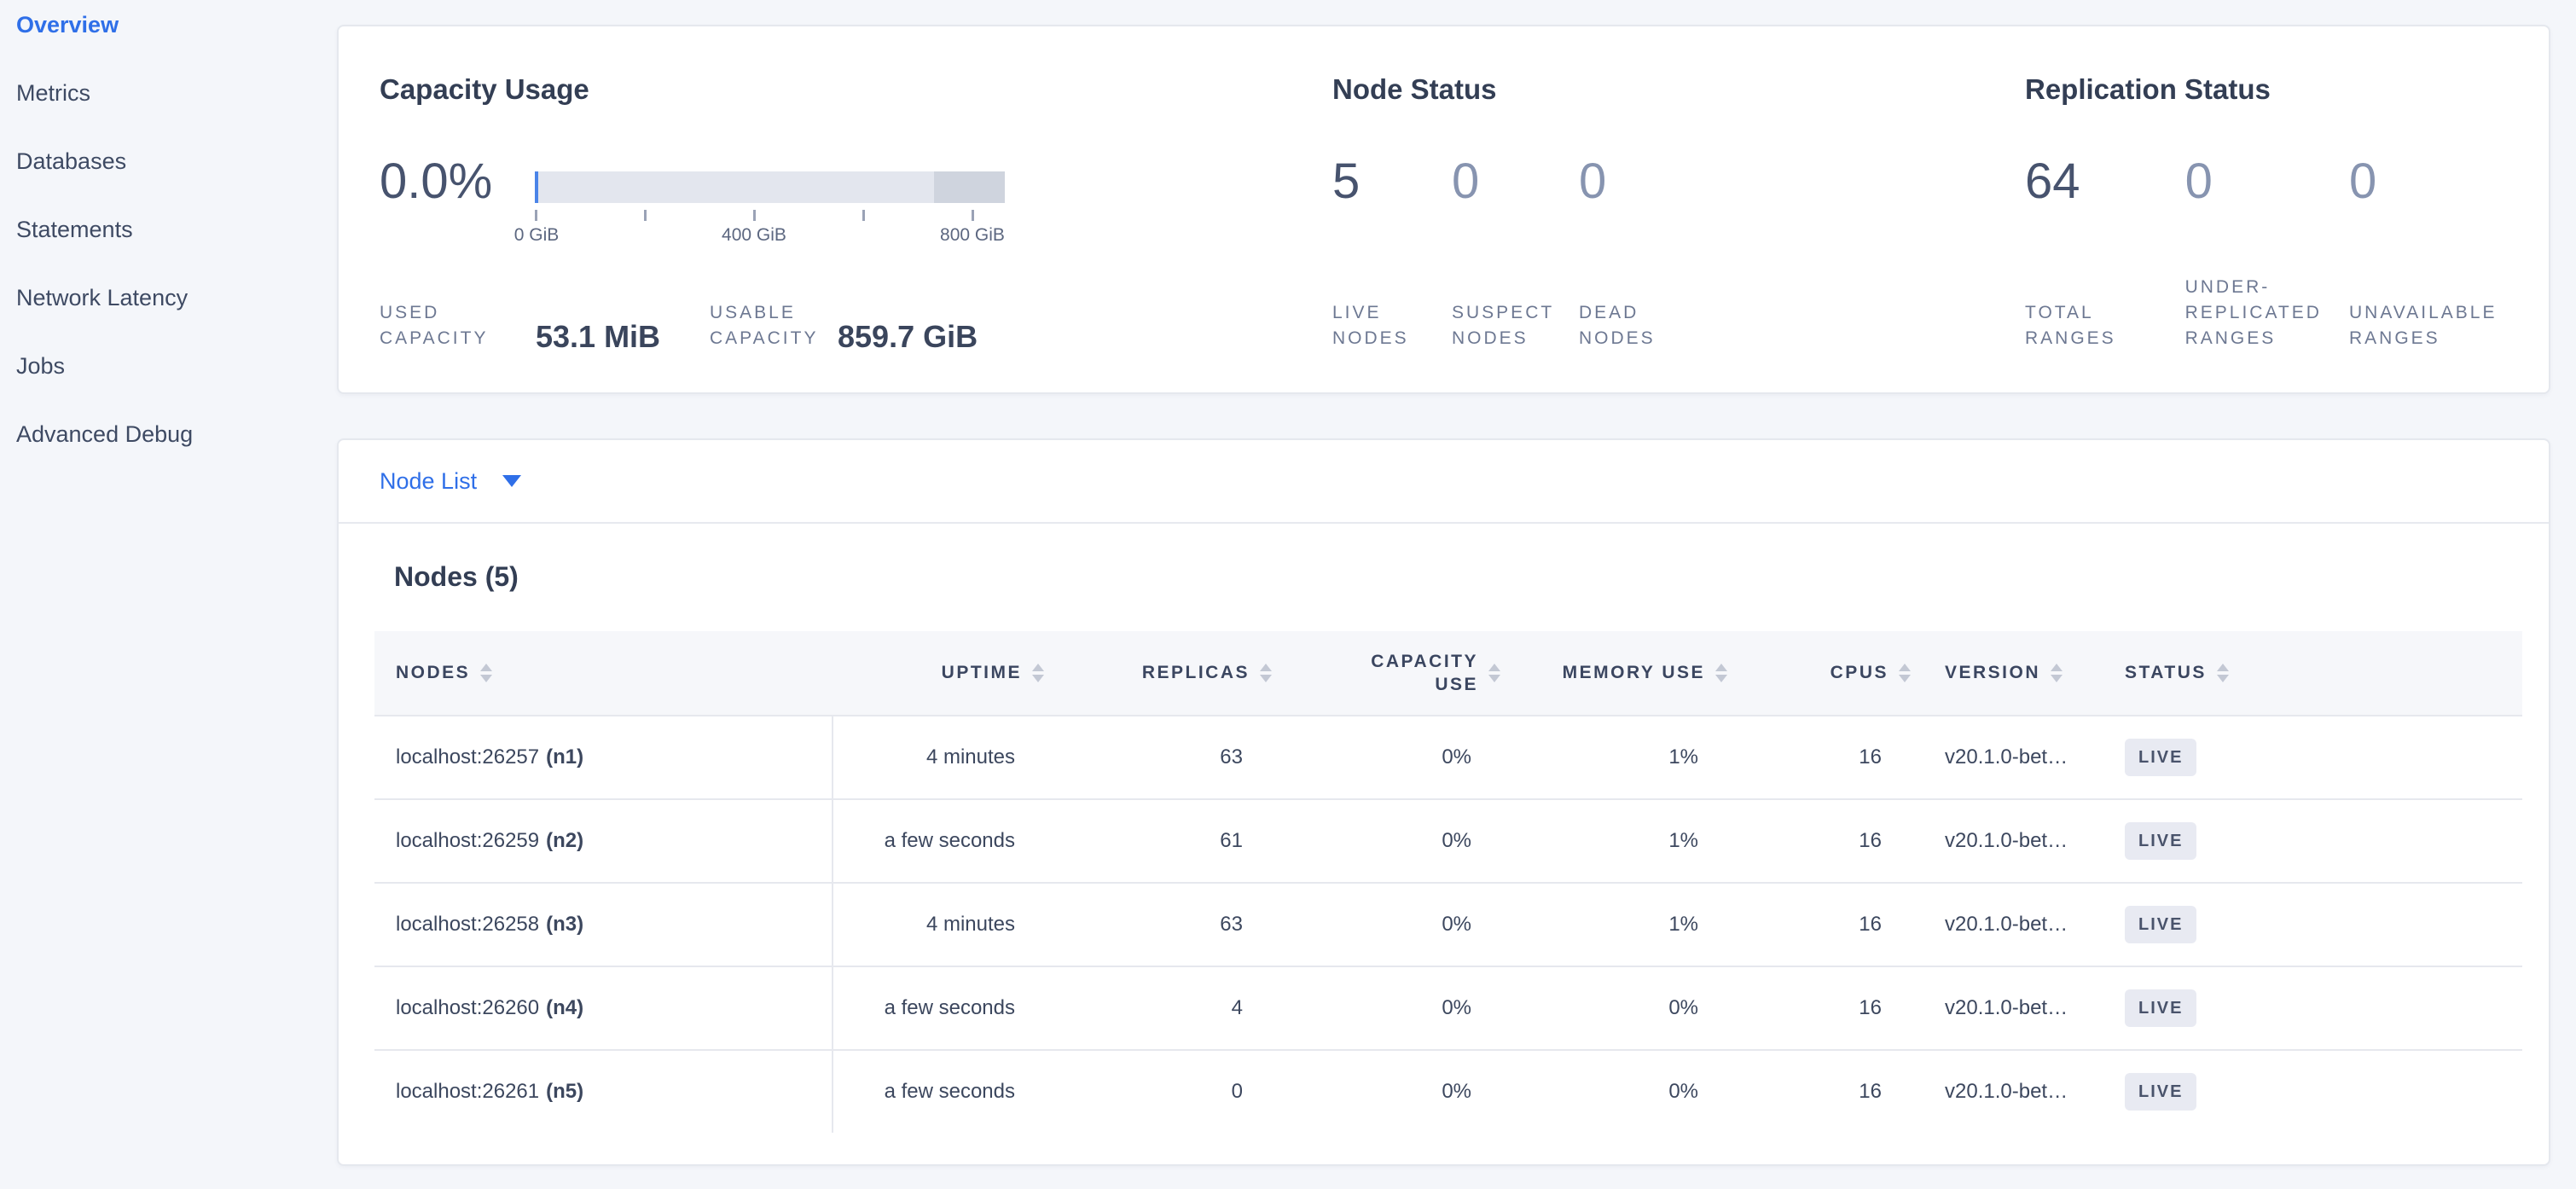 The image size is (2576, 1189). Describe the element at coordinates (565, 1007) in the screenshot. I see `node-id: (n4)` at that location.